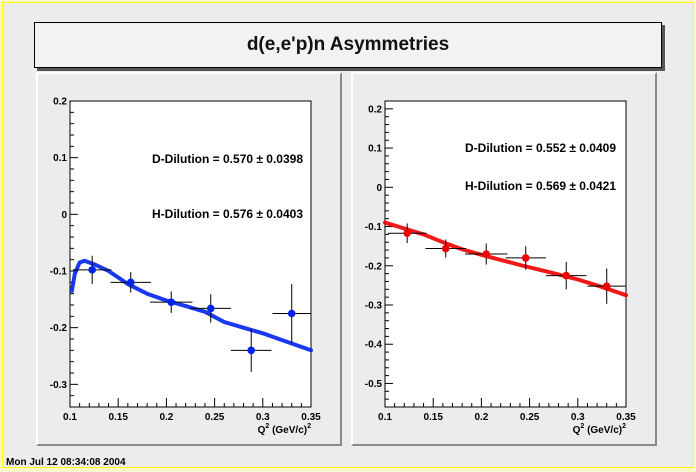 Image resolution: width=696 pixels, height=472 pixels. What do you see at coordinates (374, 345) in the screenshot?
I see `y-tick-label: -0.4` at bounding box center [374, 345].